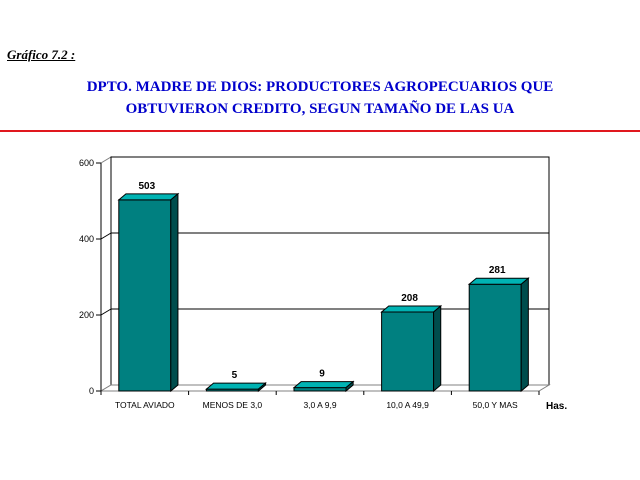 Image resolution: width=640 pixels, height=480 pixels. I want to click on title-divider, so click(320, 131).